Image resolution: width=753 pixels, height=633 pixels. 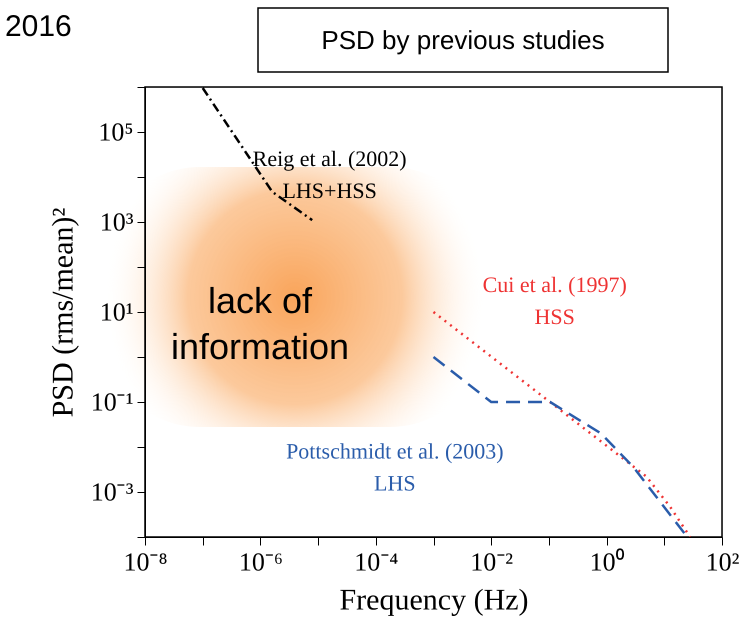 What do you see at coordinates (112, 402) in the screenshot?
I see `y-tick-label: 10⁻¹` at bounding box center [112, 402].